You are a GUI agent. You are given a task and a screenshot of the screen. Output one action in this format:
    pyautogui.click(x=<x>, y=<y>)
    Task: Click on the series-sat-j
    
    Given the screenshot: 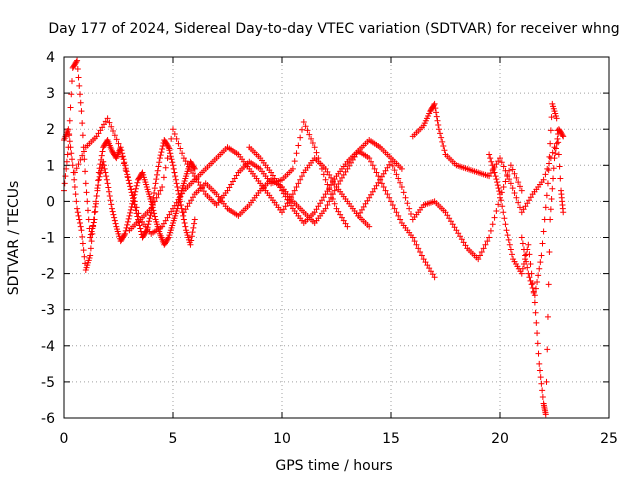 What is the action you would take?
    pyautogui.click(x=542, y=199)
    